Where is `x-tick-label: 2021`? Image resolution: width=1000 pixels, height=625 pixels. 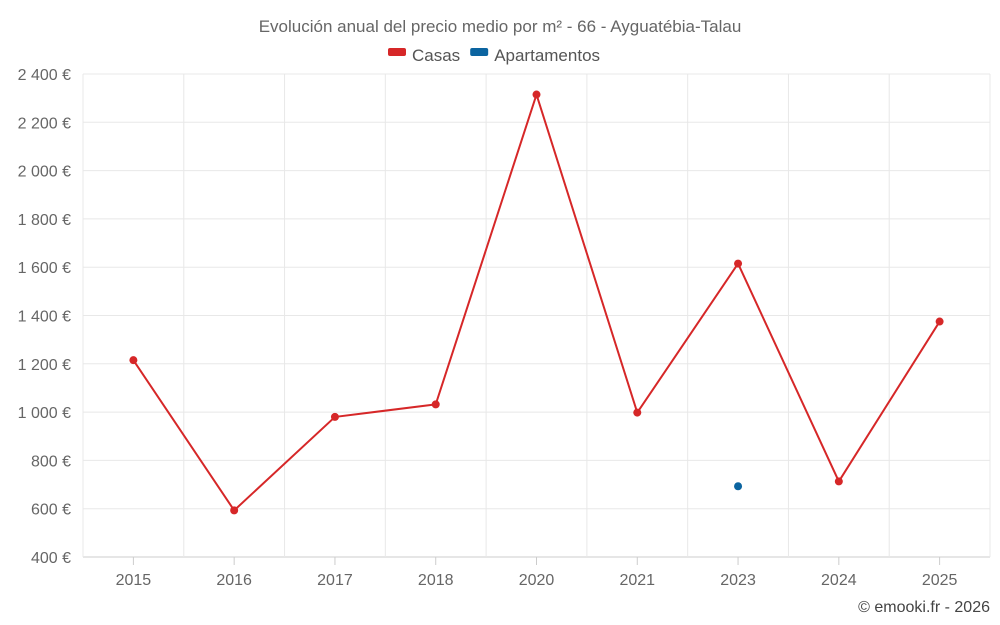
x-tick-label: 2021 is located at coordinates (637, 580).